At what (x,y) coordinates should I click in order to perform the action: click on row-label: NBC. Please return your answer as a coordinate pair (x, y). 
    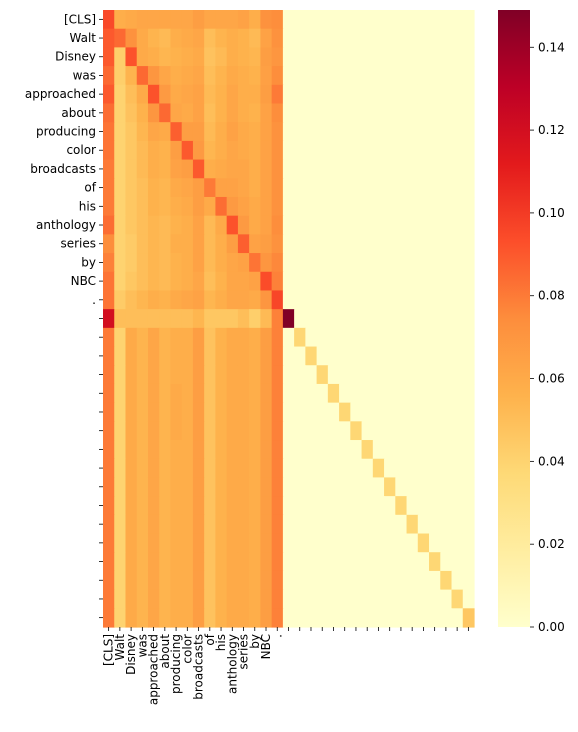
    Looking at the image, I should click on (83, 281).